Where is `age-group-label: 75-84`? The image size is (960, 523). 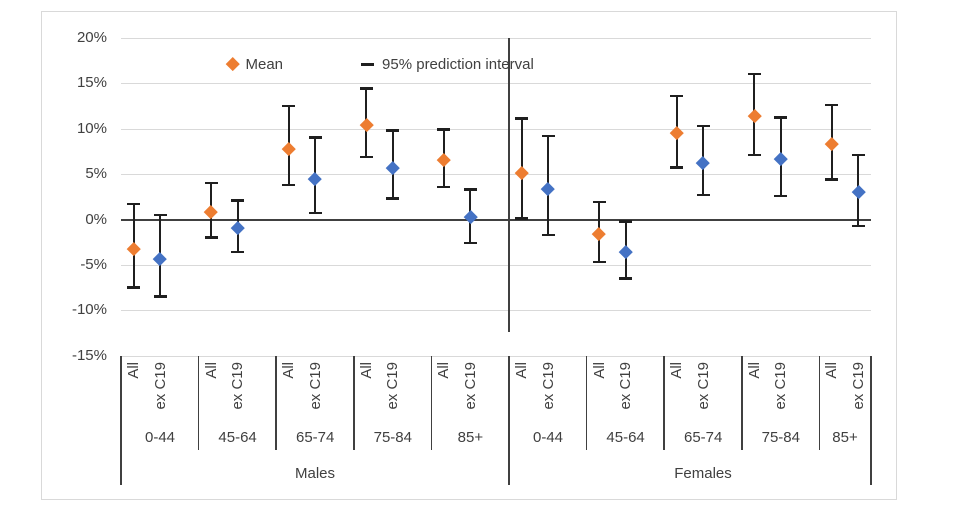 age-group-label: 75-84 is located at coordinates (392, 437).